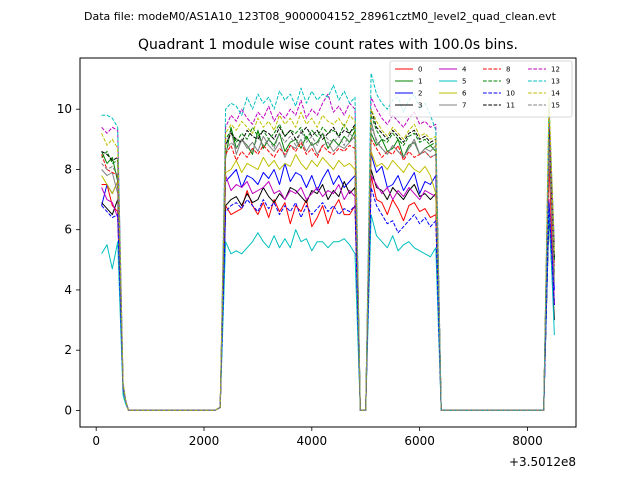 This screenshot has height=480, width=640. I want to click on y-tick-label: 4, so click(68, 290).